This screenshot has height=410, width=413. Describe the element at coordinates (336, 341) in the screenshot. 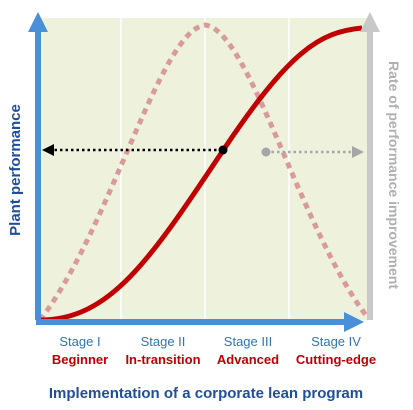

I see `stage-4-label: Stage IV` at that location.